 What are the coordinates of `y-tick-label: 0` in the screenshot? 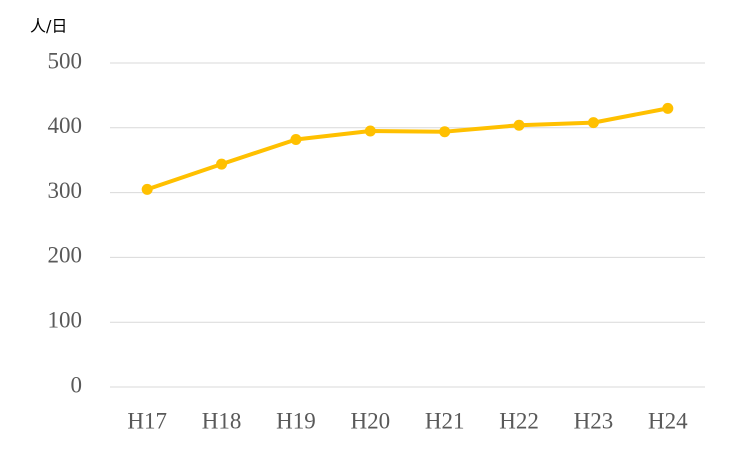 It's located at (77, 384).